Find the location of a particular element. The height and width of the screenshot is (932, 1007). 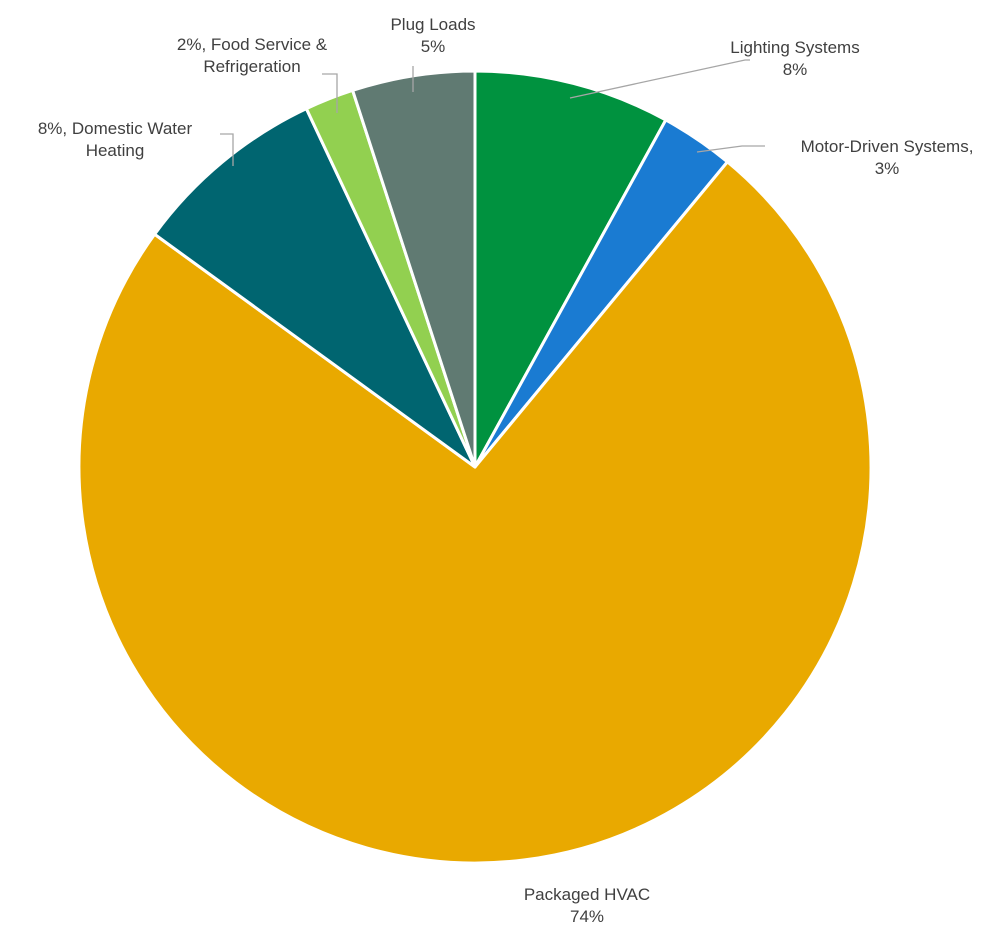

data-label-line: Heating is located at coordinates (115, 150).